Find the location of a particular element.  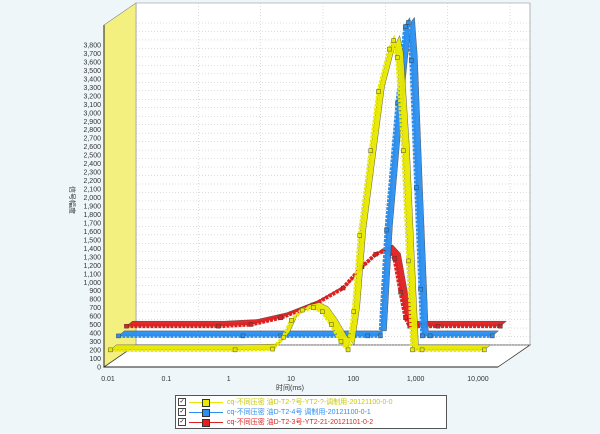

legend-label: cq-不同压密 油D-T2-4号 调制用-20121100-0-1 is located at coordinates (299, 412).